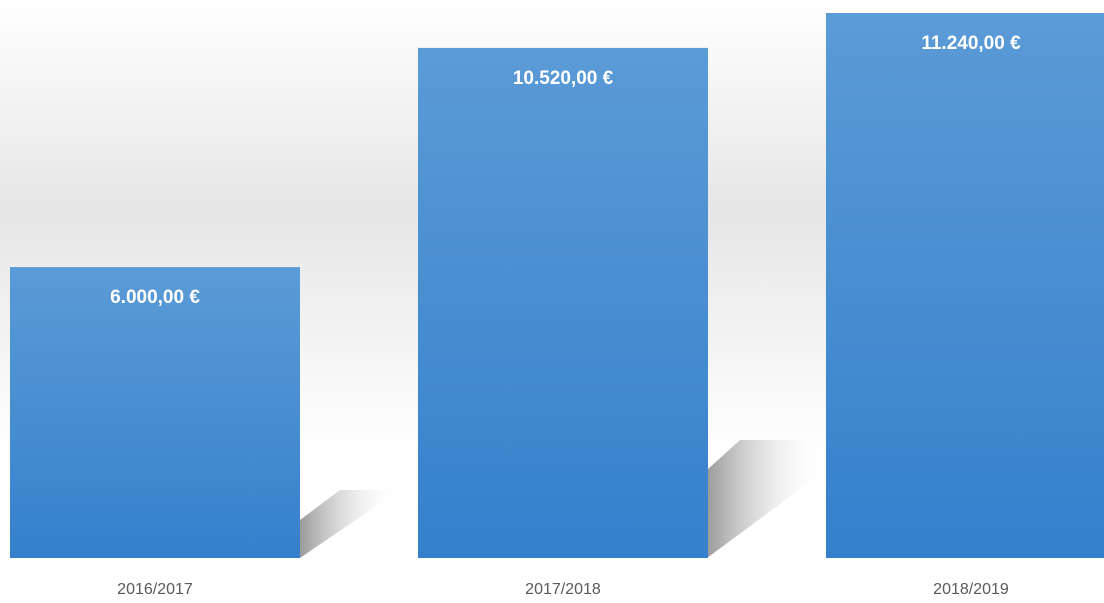 The width and height of the screenshot is (1104, 603). What do you see at coordinates (155, 589) in the screenshot?
I see `x-tick-label: 2016/2017` at bounding box center [155, 589].